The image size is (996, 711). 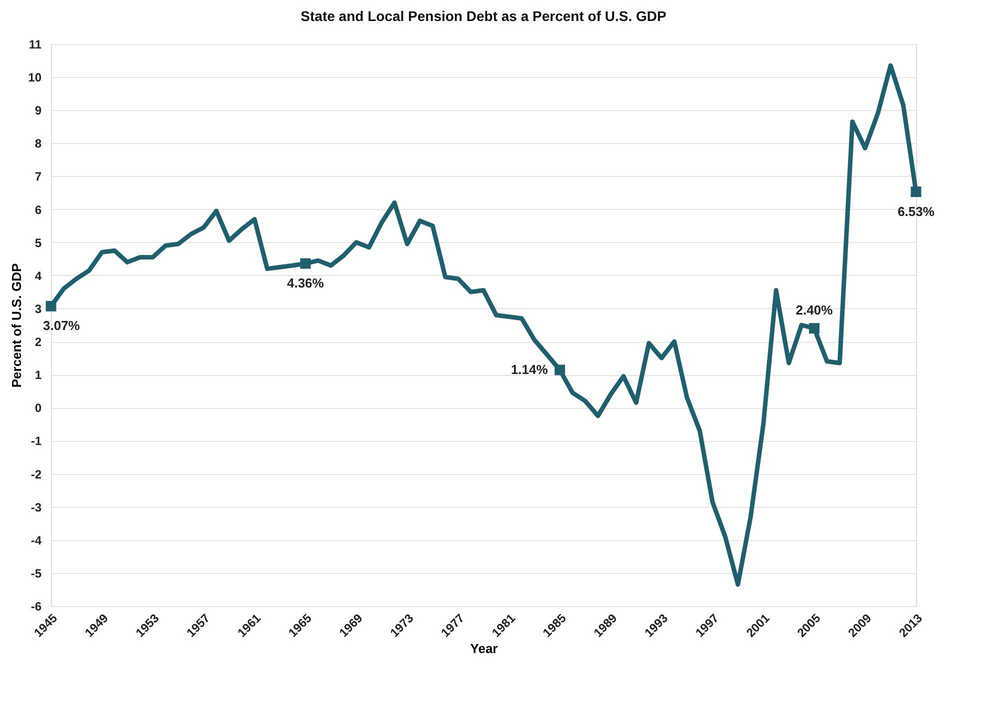 I want to click on y-tick-label: 5, so click(x=38, y=243).